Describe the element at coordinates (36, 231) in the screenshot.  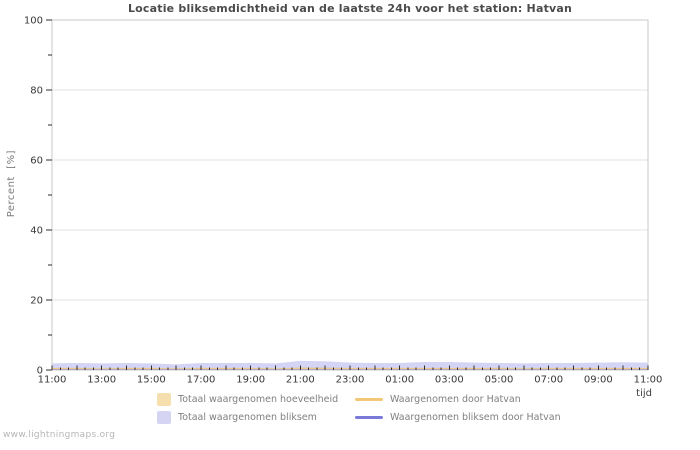
I see `y-tick-label: 40` at that location.